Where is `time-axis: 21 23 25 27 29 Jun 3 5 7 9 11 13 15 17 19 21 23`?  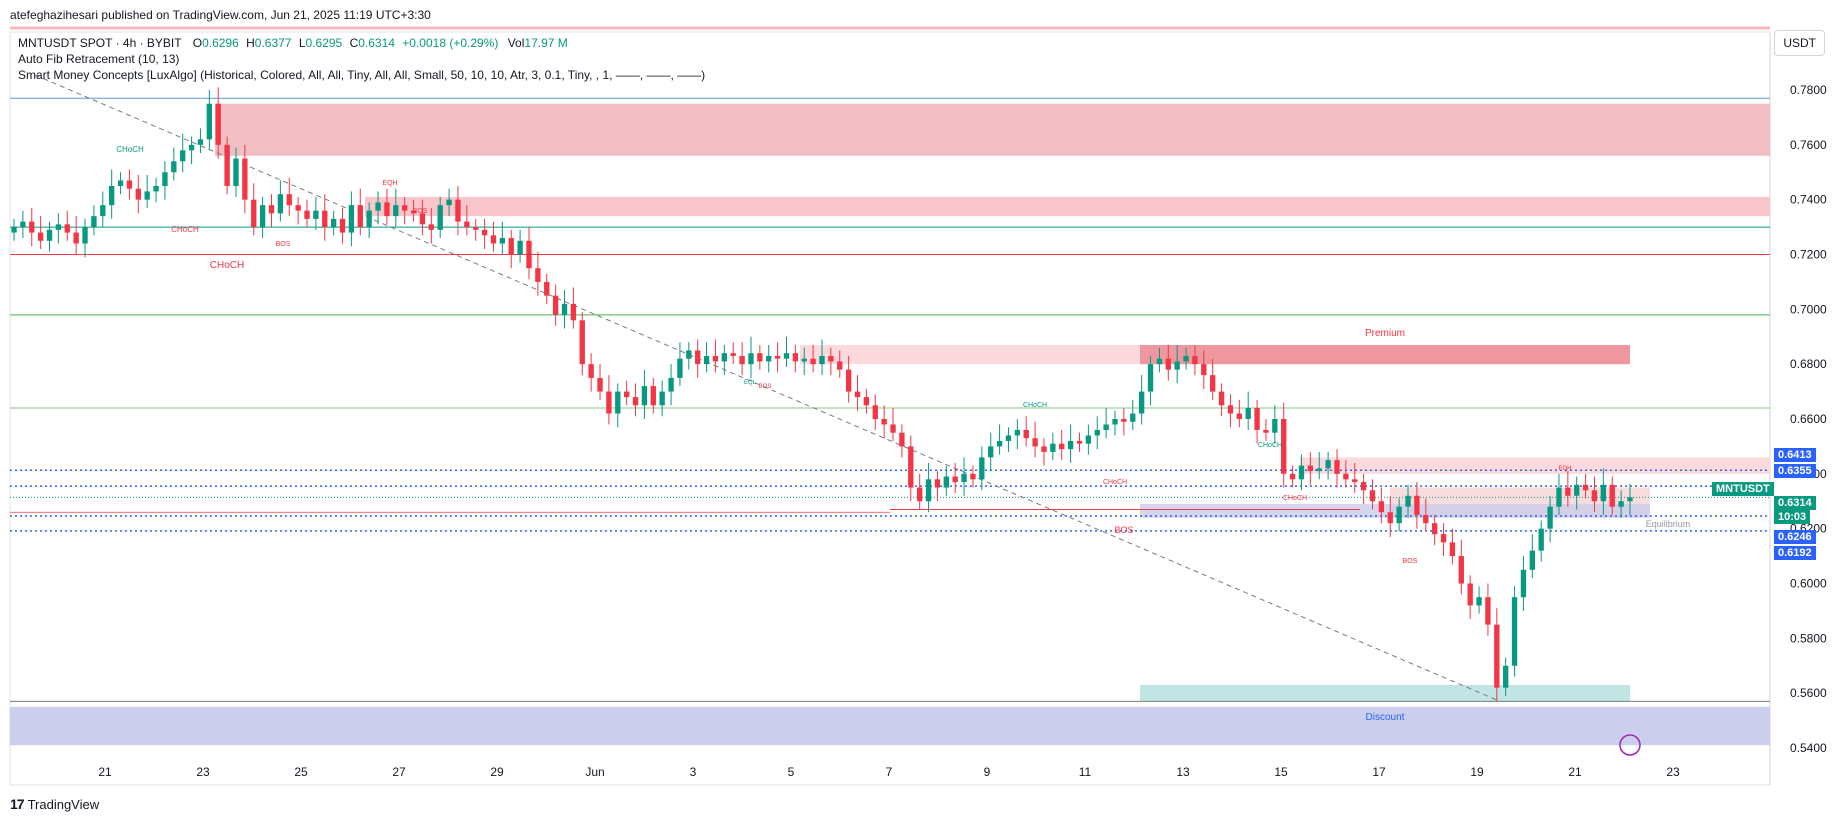
time-axis: 21 23 25 27 29 Jun 3 5 7 9 11 13 15 17 19 21 23 is located at coordinates (889, 772).